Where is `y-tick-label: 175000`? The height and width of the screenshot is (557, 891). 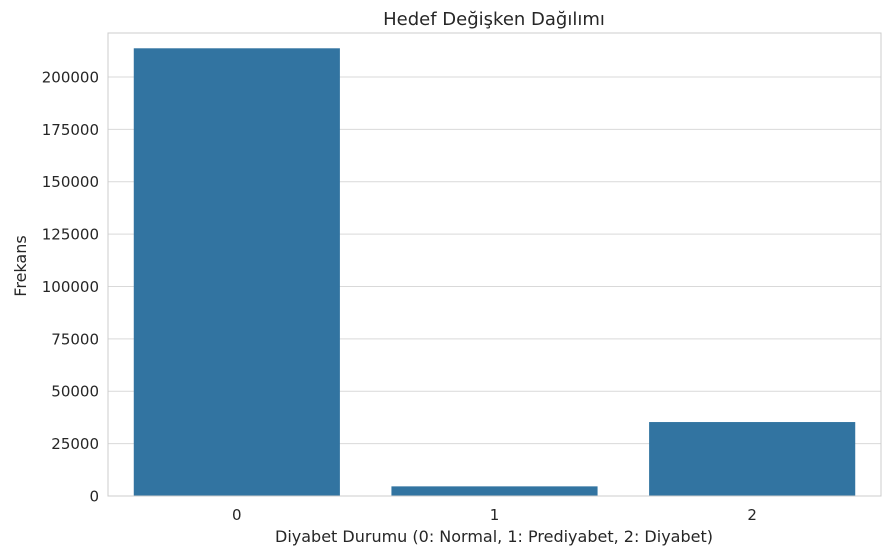
y-tick-label: 175000 is located at coordinates (70, 130).